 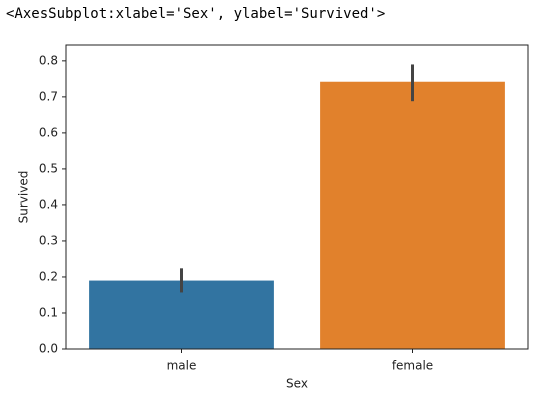 What do you see at coordinates (48, 132) in the screenshot?
I see `y-tick-label: 0.6` at bounding box center [48, 132].